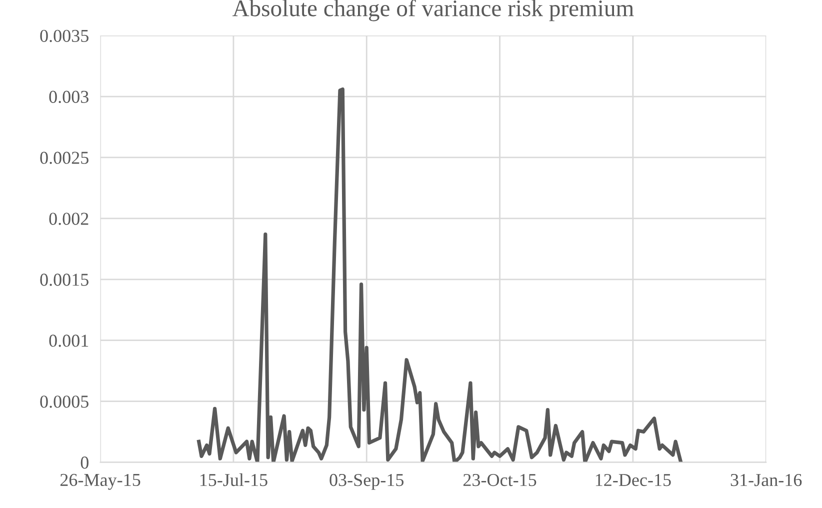 The width and height of the screenshot is (822, 508). I want to click on y-tick-label: 0.002, so click(68, 218).